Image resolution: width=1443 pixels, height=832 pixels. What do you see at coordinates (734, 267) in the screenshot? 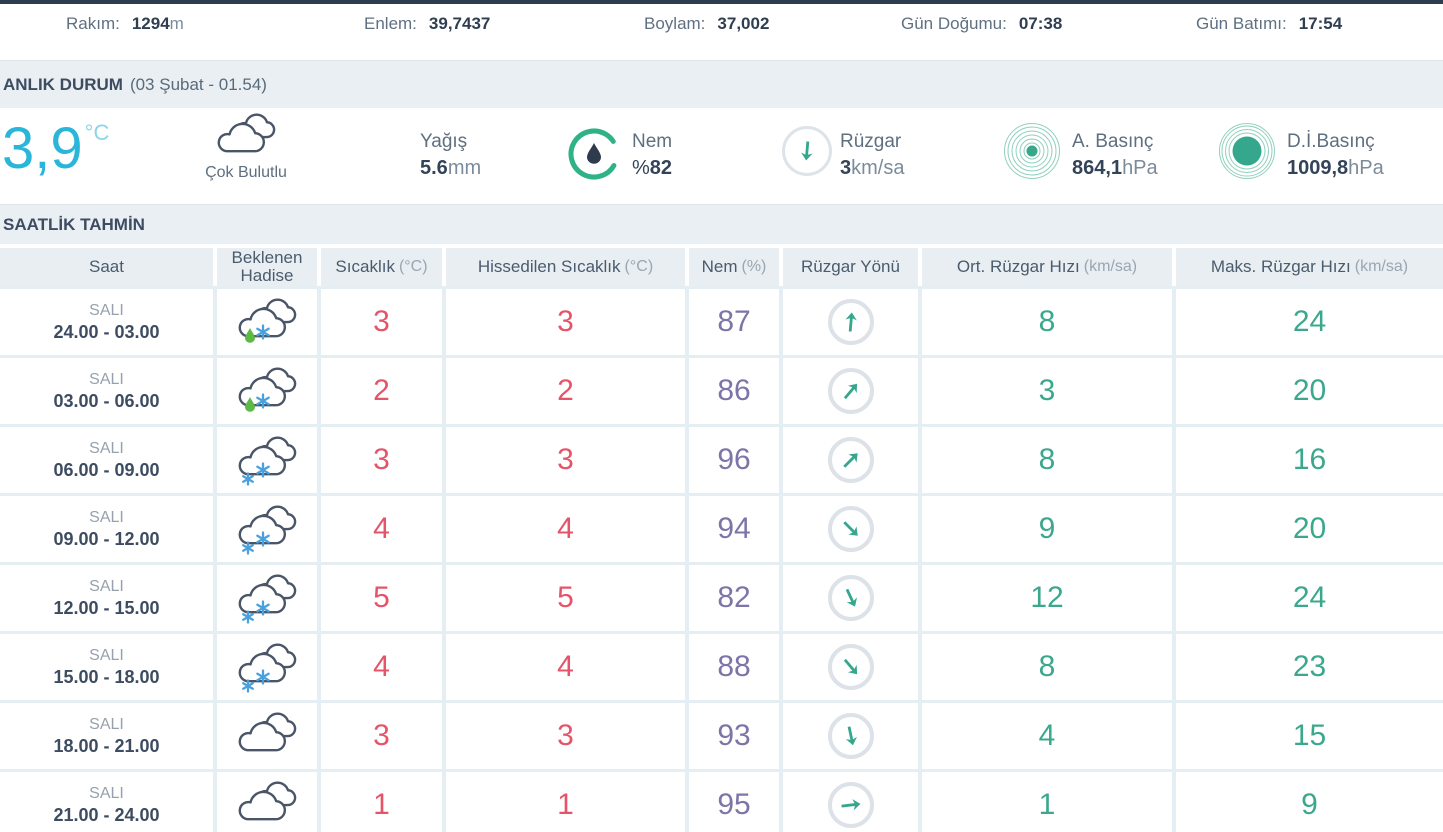
I see `col-header-nem: Nem (%)` at bounding box center [734, 267].